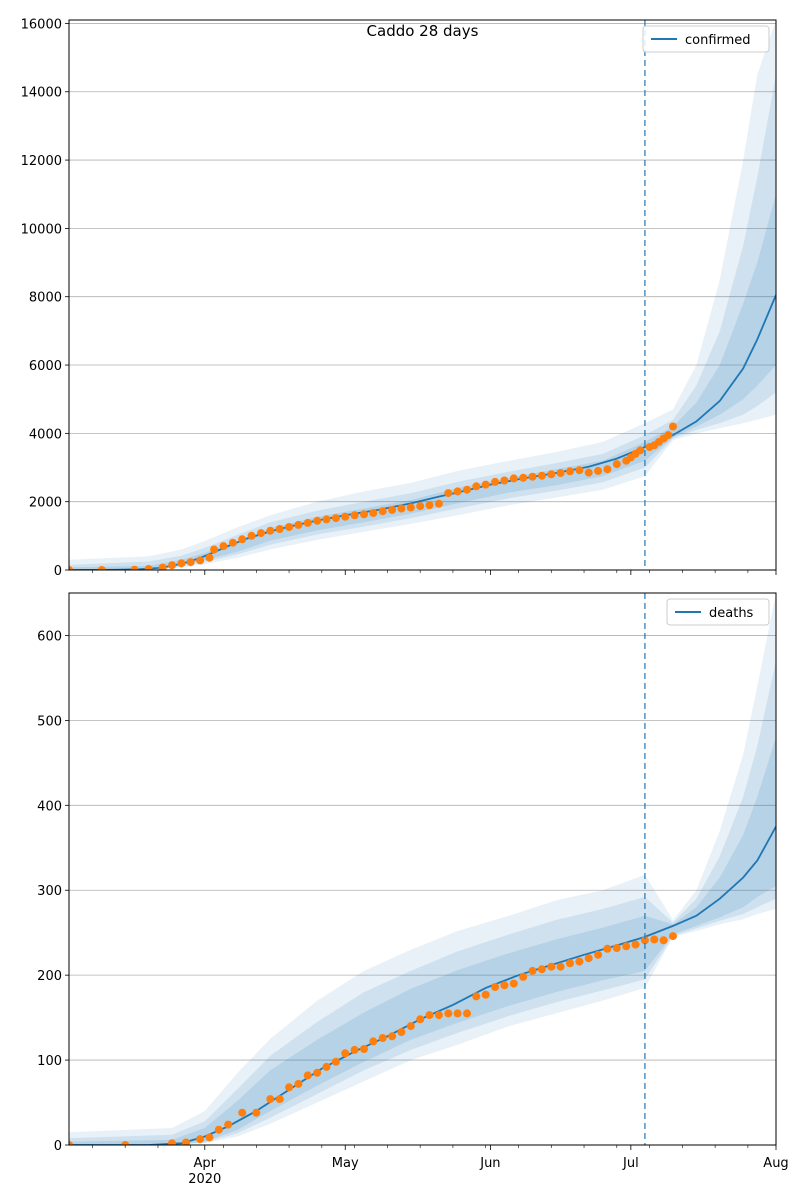 This screenshot has height=1204, width=800. What do you see at coordinates (45, 298) in the screenshot?
I see `y-tick-label: 8000` at bounding box center [45, 298].